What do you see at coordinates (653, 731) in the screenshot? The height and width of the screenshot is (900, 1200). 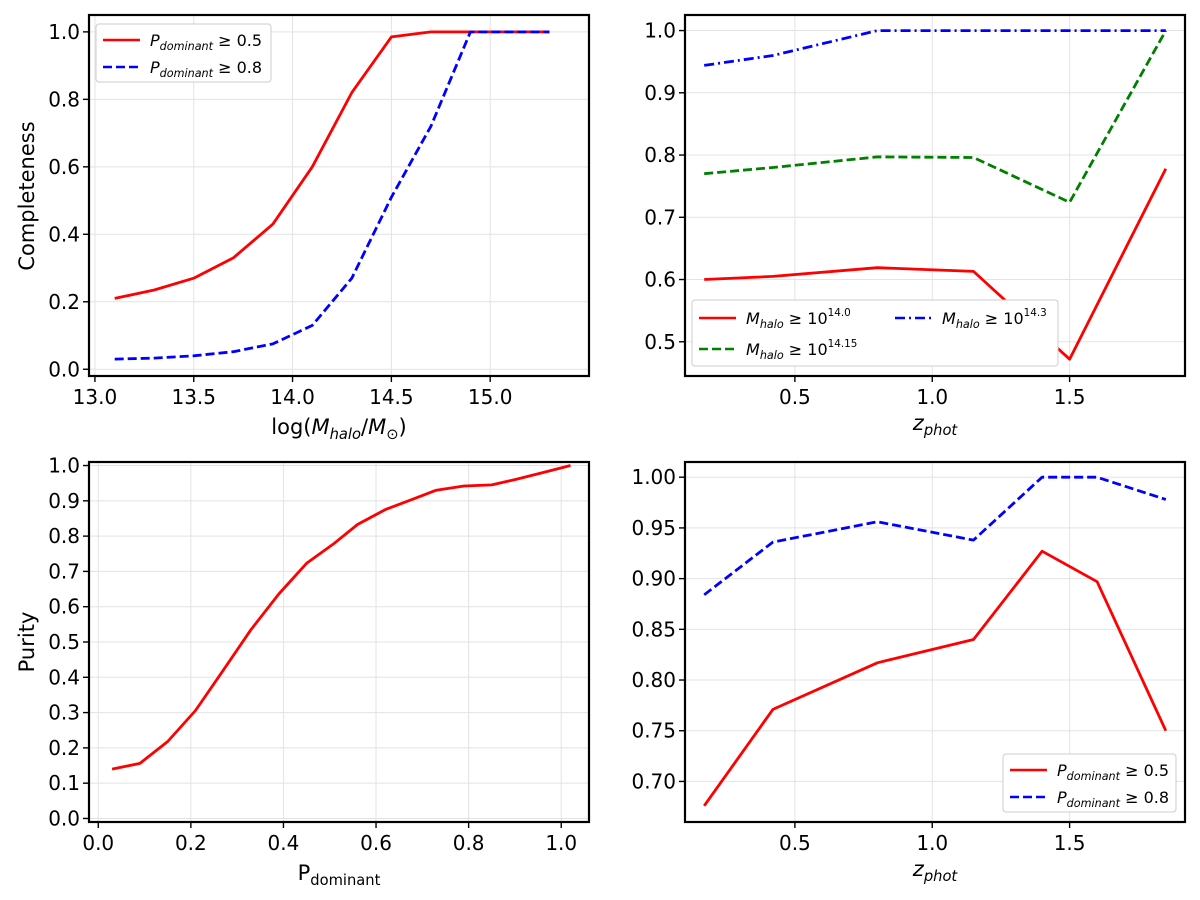 I see `y-tick-label: 0.75` at bounding box center [653, 731].